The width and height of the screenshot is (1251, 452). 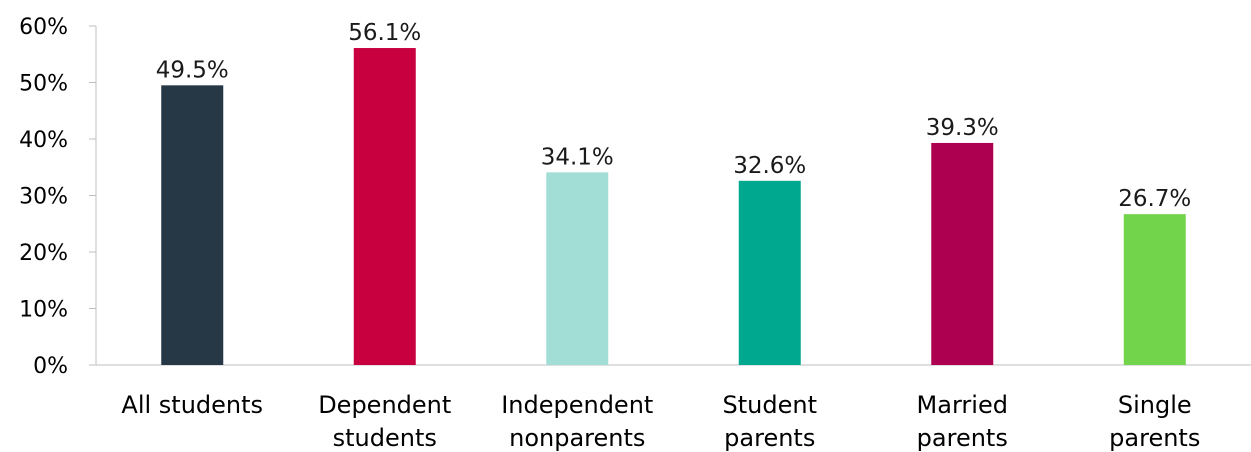 I want to click on category-label: Independent, so click(x=577, y=405).